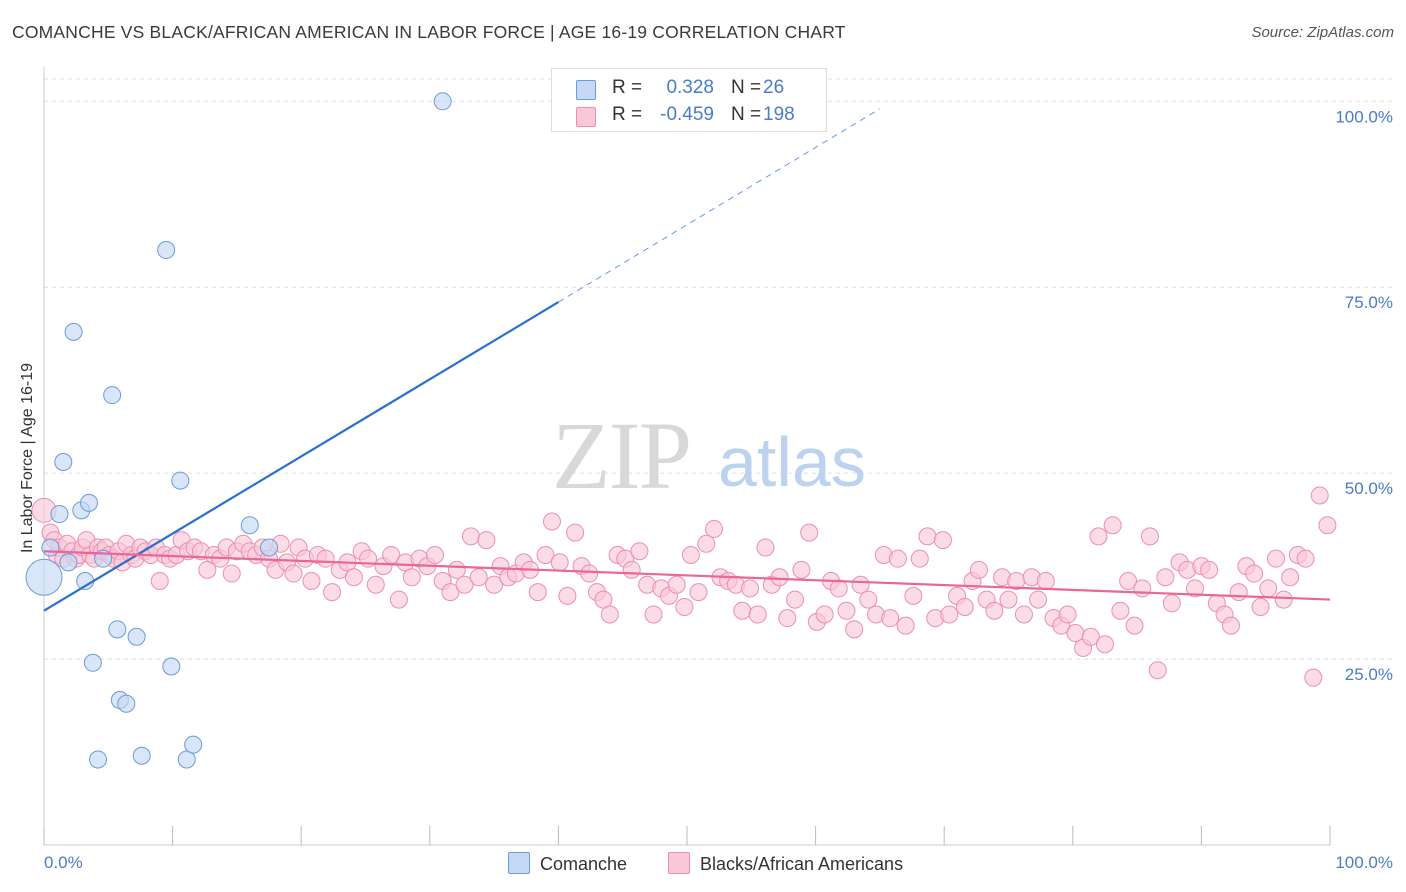  I want to click on watermark-zip: ZIP, so click(621, 455).